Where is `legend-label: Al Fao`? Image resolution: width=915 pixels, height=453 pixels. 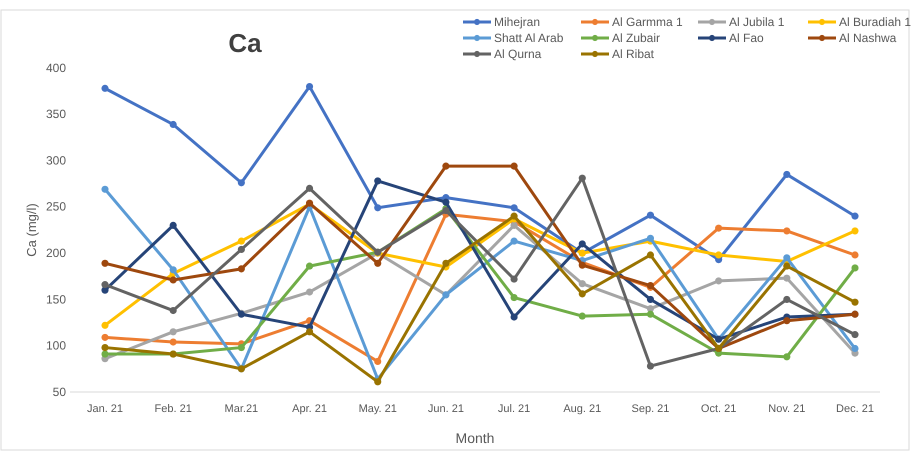
legend-label: Al Fao is located at coordinates (746, 38).